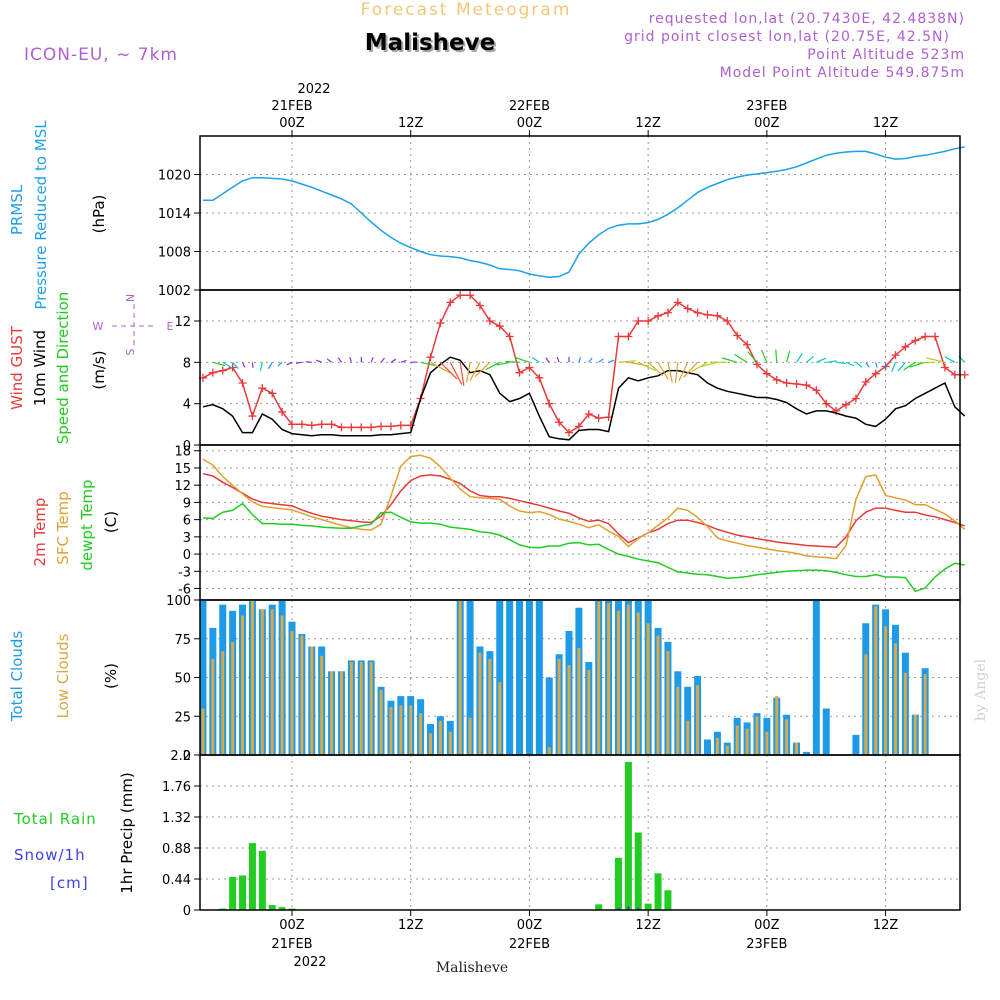  I want to click on wind-unit: (m/s), so click(99, 369).